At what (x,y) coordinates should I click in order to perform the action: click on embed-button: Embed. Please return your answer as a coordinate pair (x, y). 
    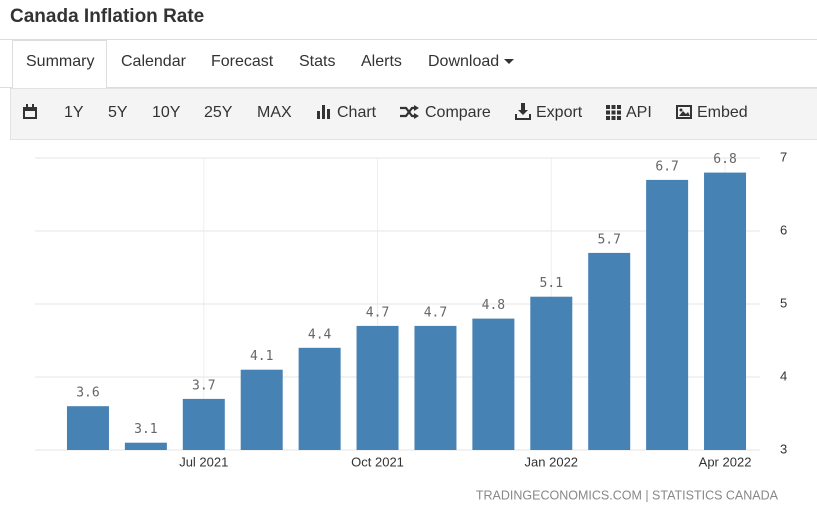
    Looking at the image, I should click on (722, 112).